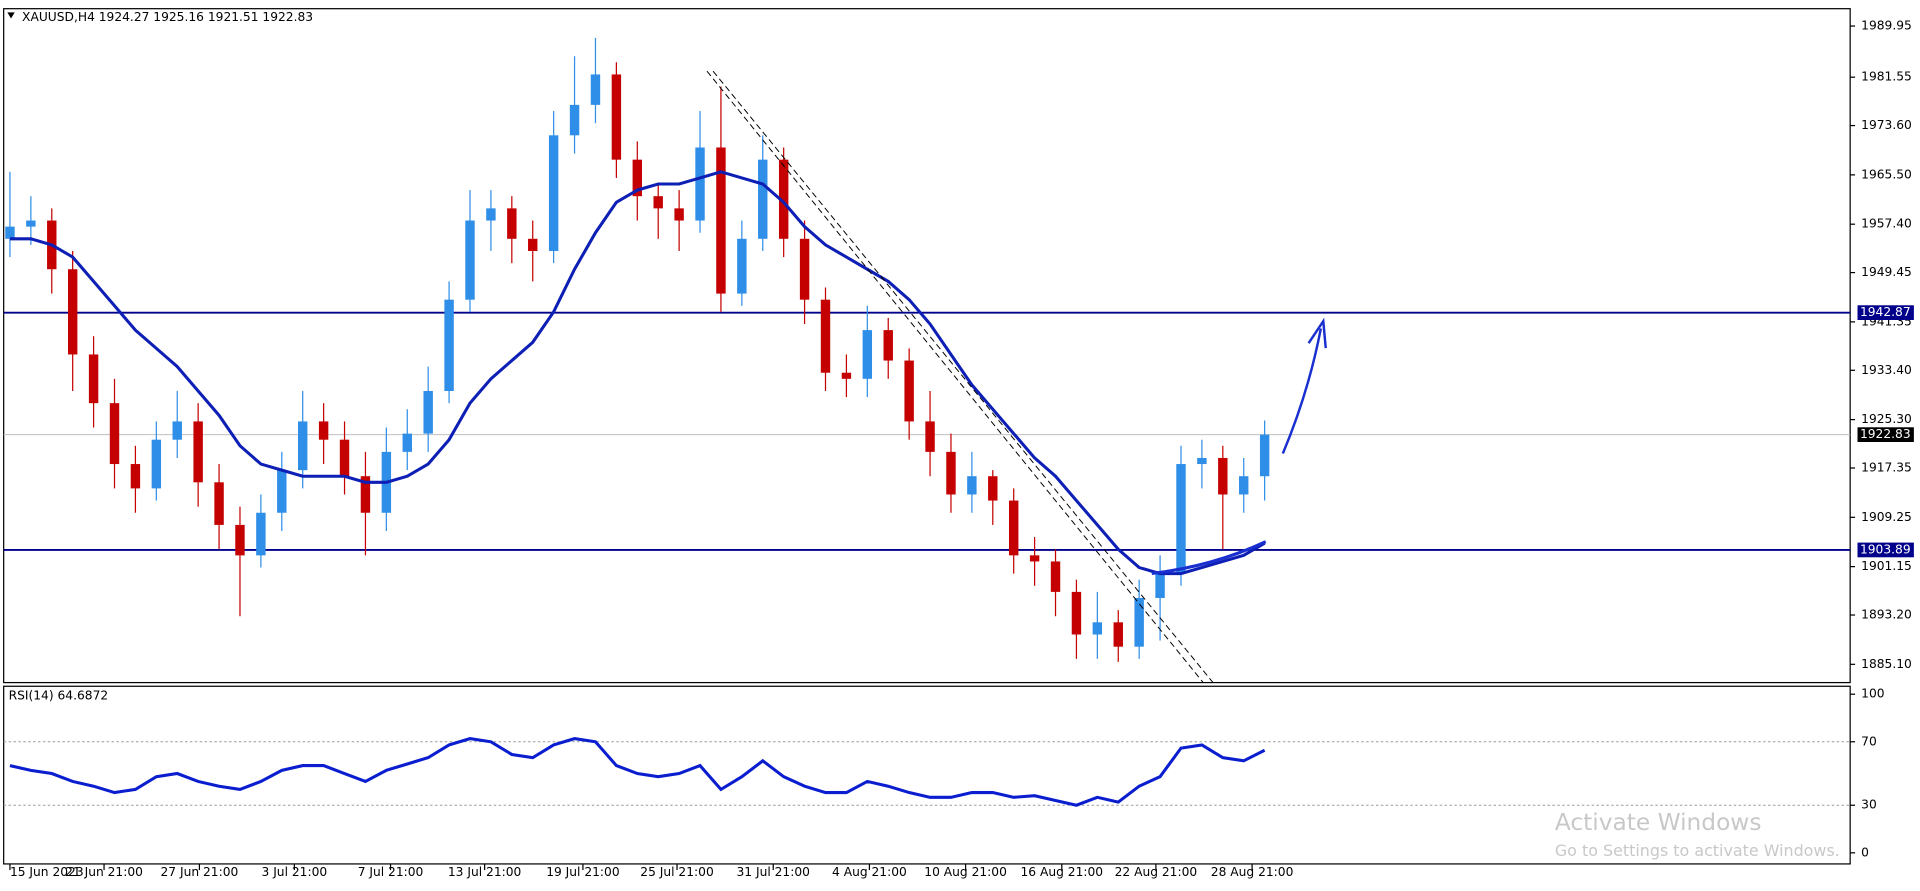 This screenshot has height=891, width=1920. What do you see at coordinates (1156, 872) in the screenshot?
I see `x-tick-label: 22 Aug 21:00` at bounding box center [1156, 872].